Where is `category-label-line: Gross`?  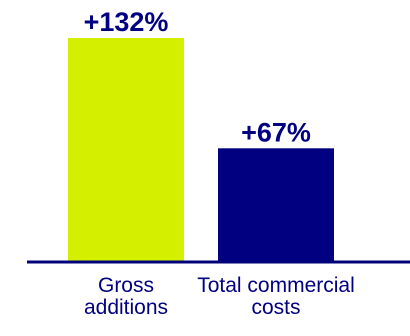 category-label-line: Gross is located at coordinates (126, 285).